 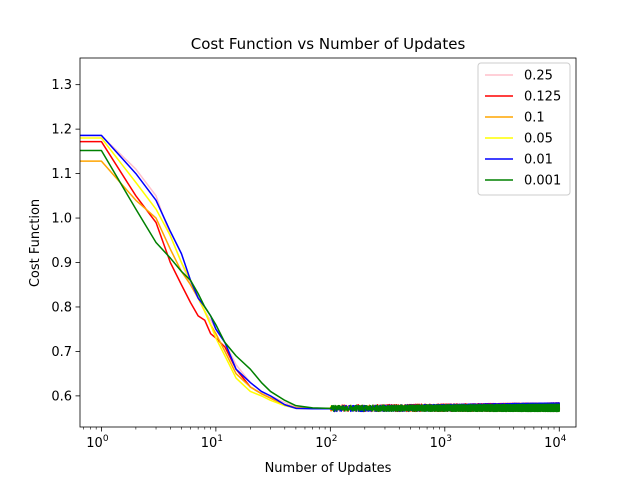 I want to click on x-axis-label: Number of Updates, so click(x=328, y=468).